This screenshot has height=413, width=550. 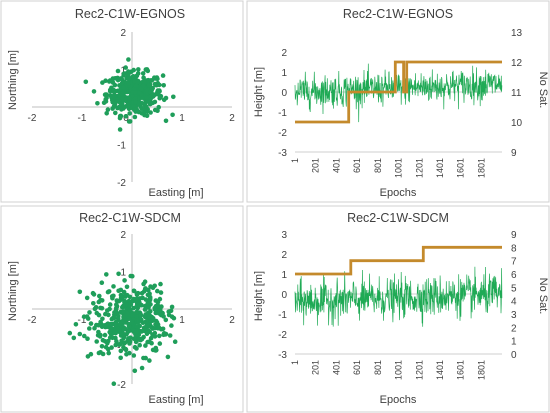 What do you see at coordinates (284, 235) in the screenshot?
I see `y-tick-label: 3` at bounding box center [284, 235].